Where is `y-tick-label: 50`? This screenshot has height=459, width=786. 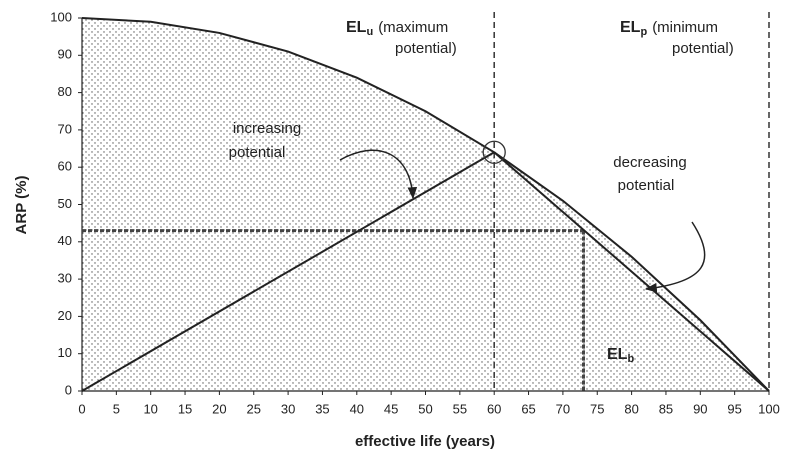 y-tick-label: 50 is located at coordinates (65, 203).